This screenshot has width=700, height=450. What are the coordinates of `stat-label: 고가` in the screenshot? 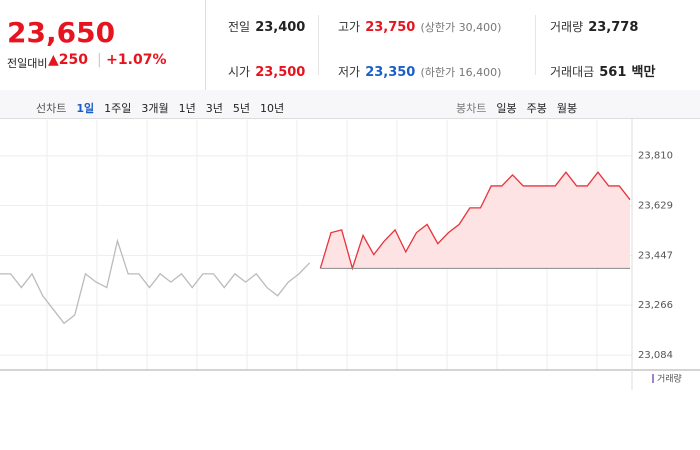 It's located at (349, 27).